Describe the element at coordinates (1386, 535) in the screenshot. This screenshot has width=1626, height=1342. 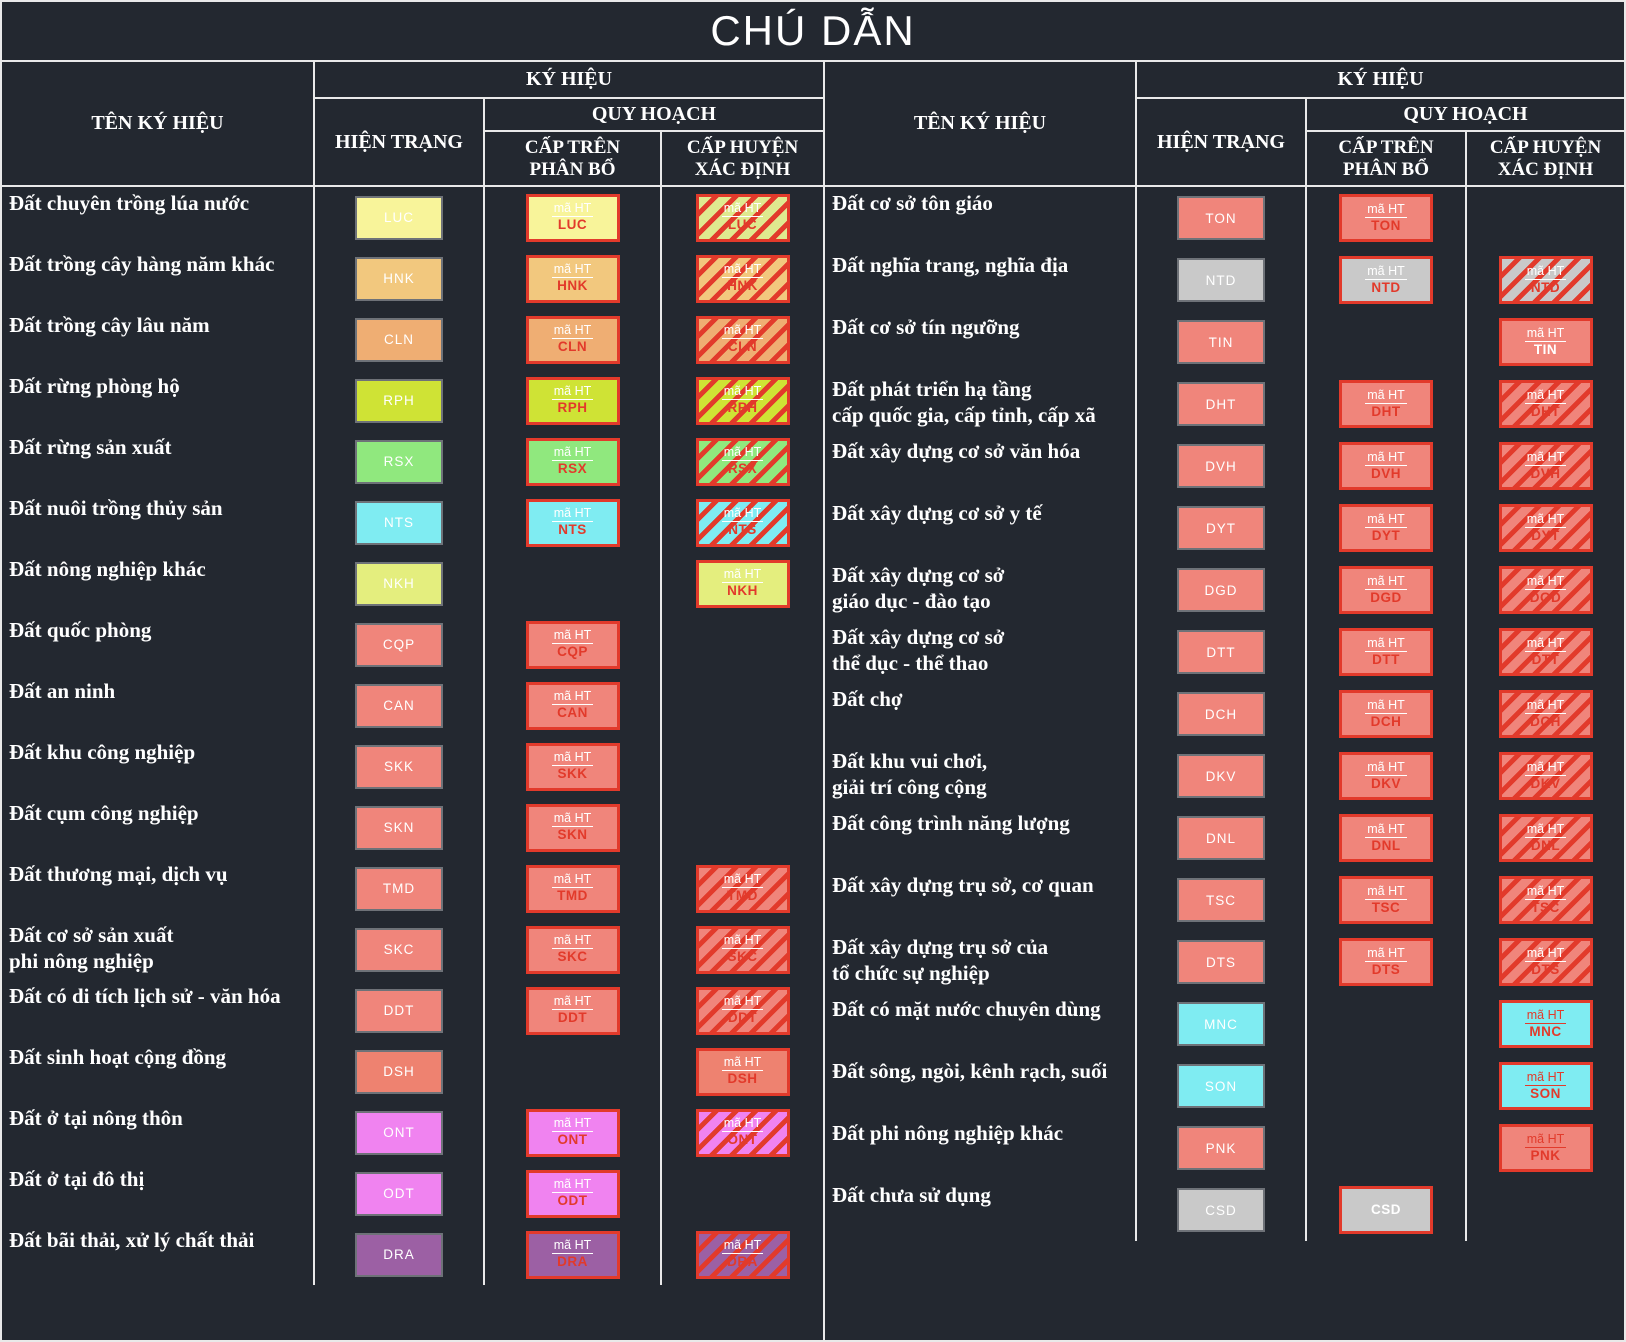
I see `symbol-code: DYT` at that location.